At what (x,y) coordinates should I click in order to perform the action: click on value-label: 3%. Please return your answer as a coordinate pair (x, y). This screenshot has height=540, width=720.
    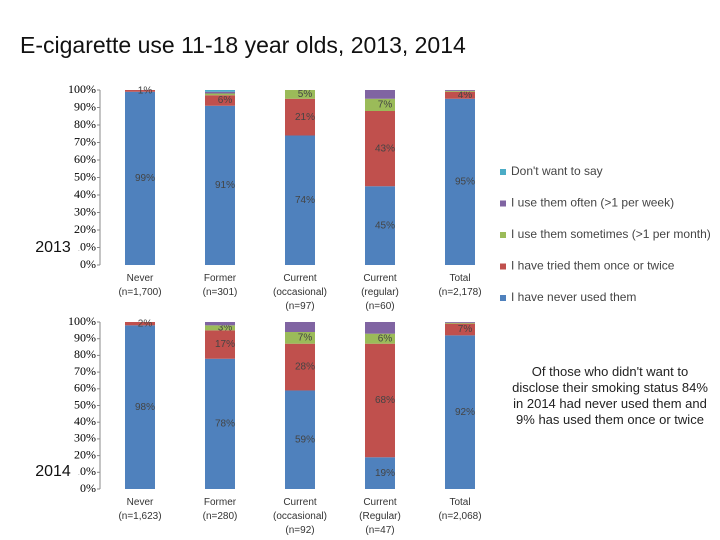
    Looking at the image, I should click on (225, 327).